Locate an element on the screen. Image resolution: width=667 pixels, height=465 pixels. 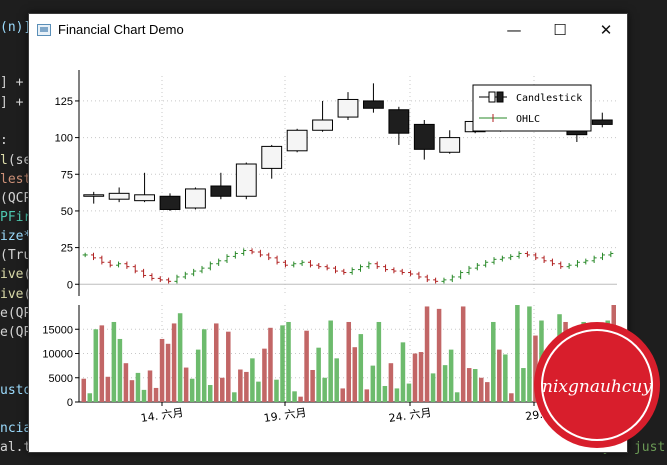
code-line: (QCP is located at coordinates (15, 198).